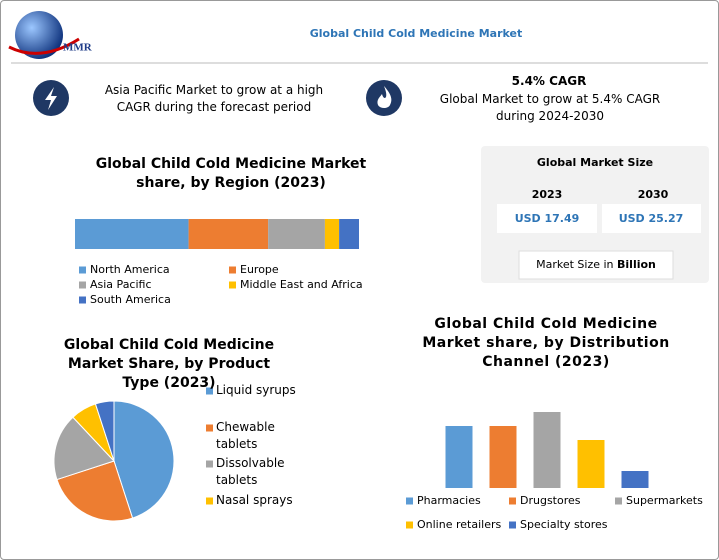 The image size is (719, 560). What do you see at coordinates (416, 33) in the screenshot?
I see `page-title: Global Child Cold Medicine Market` at bounding box center [416, 33].